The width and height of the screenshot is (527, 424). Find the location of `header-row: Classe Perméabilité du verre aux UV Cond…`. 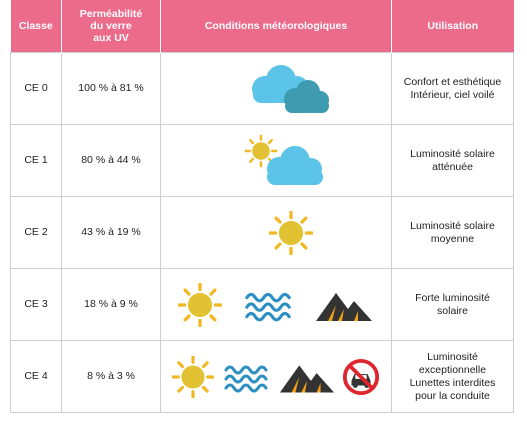

header-row: Classe Perméabilité du verre aux UV Cond… is located at coordinates (262, 26).